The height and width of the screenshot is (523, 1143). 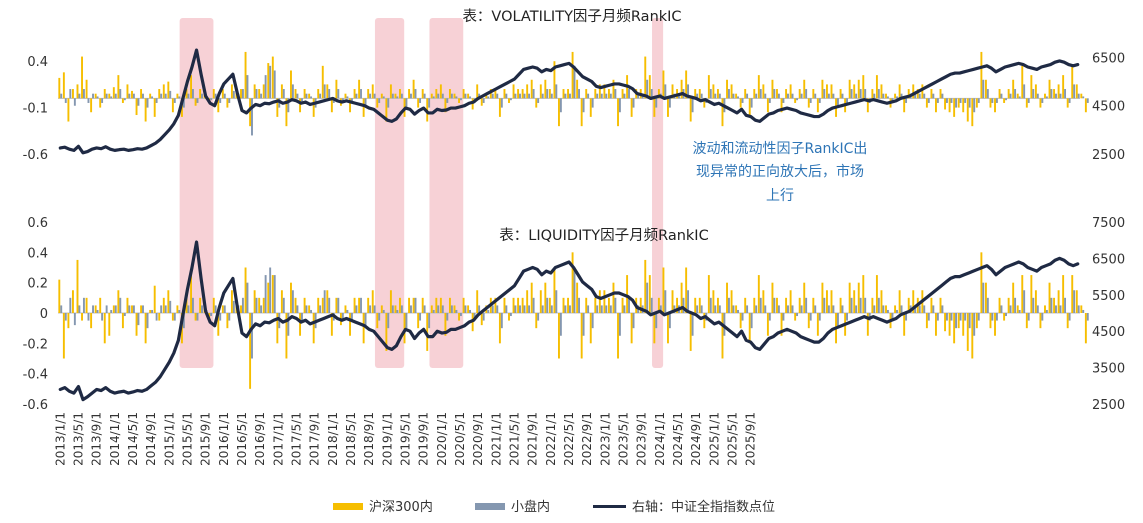 What do you see at coordinates (35, 405) in the screenshot?
I see `left-tick-liquidity-7: -0.6` at bounding box center [35, 405].